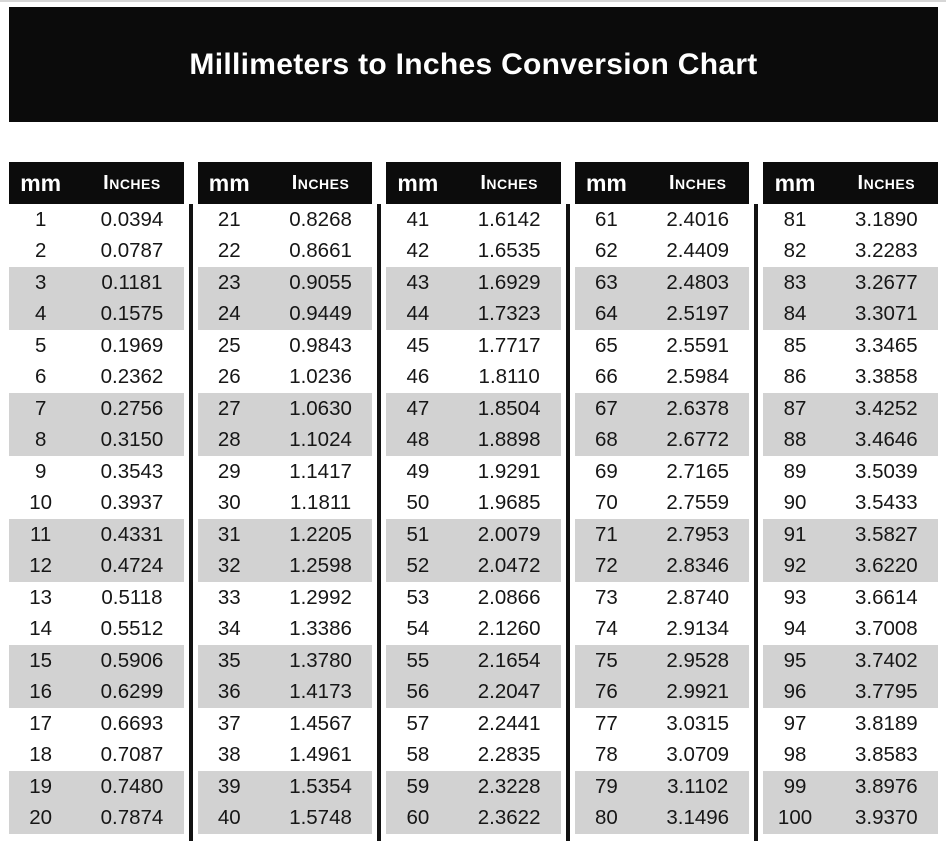 Image resolution: width=946 pixels, height=844 pixels. I want to click on table-row: 53 2.0866, so click(473, 598).